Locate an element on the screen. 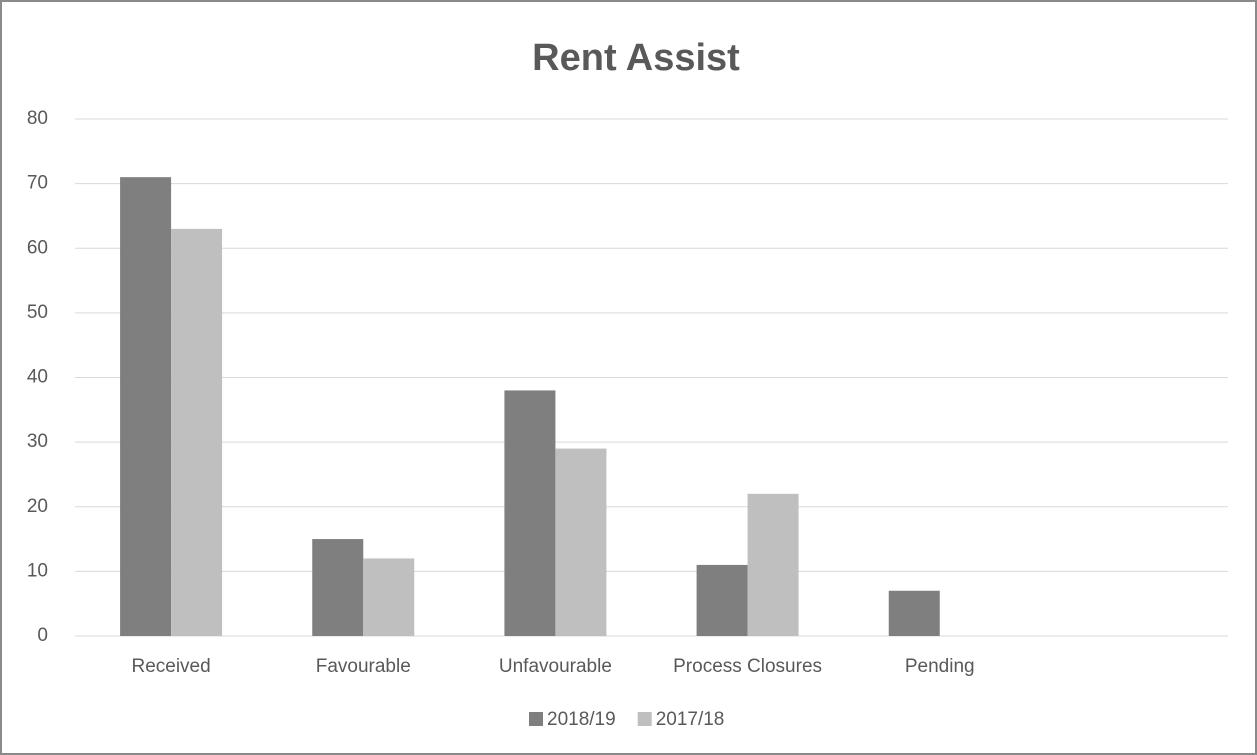  y-tick-label: 20 is located at coordinates (37, 506).